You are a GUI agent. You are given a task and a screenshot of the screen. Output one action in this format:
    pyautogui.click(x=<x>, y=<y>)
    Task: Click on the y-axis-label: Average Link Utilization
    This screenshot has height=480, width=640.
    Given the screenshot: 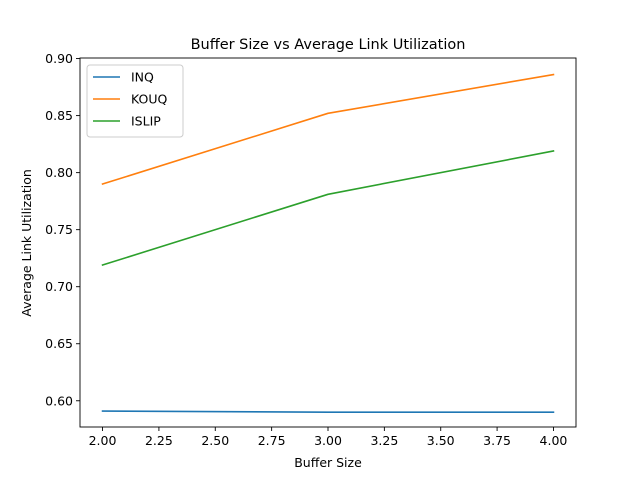 What is the action you would take?
    pyautogui.click(x=26, y=243)
    